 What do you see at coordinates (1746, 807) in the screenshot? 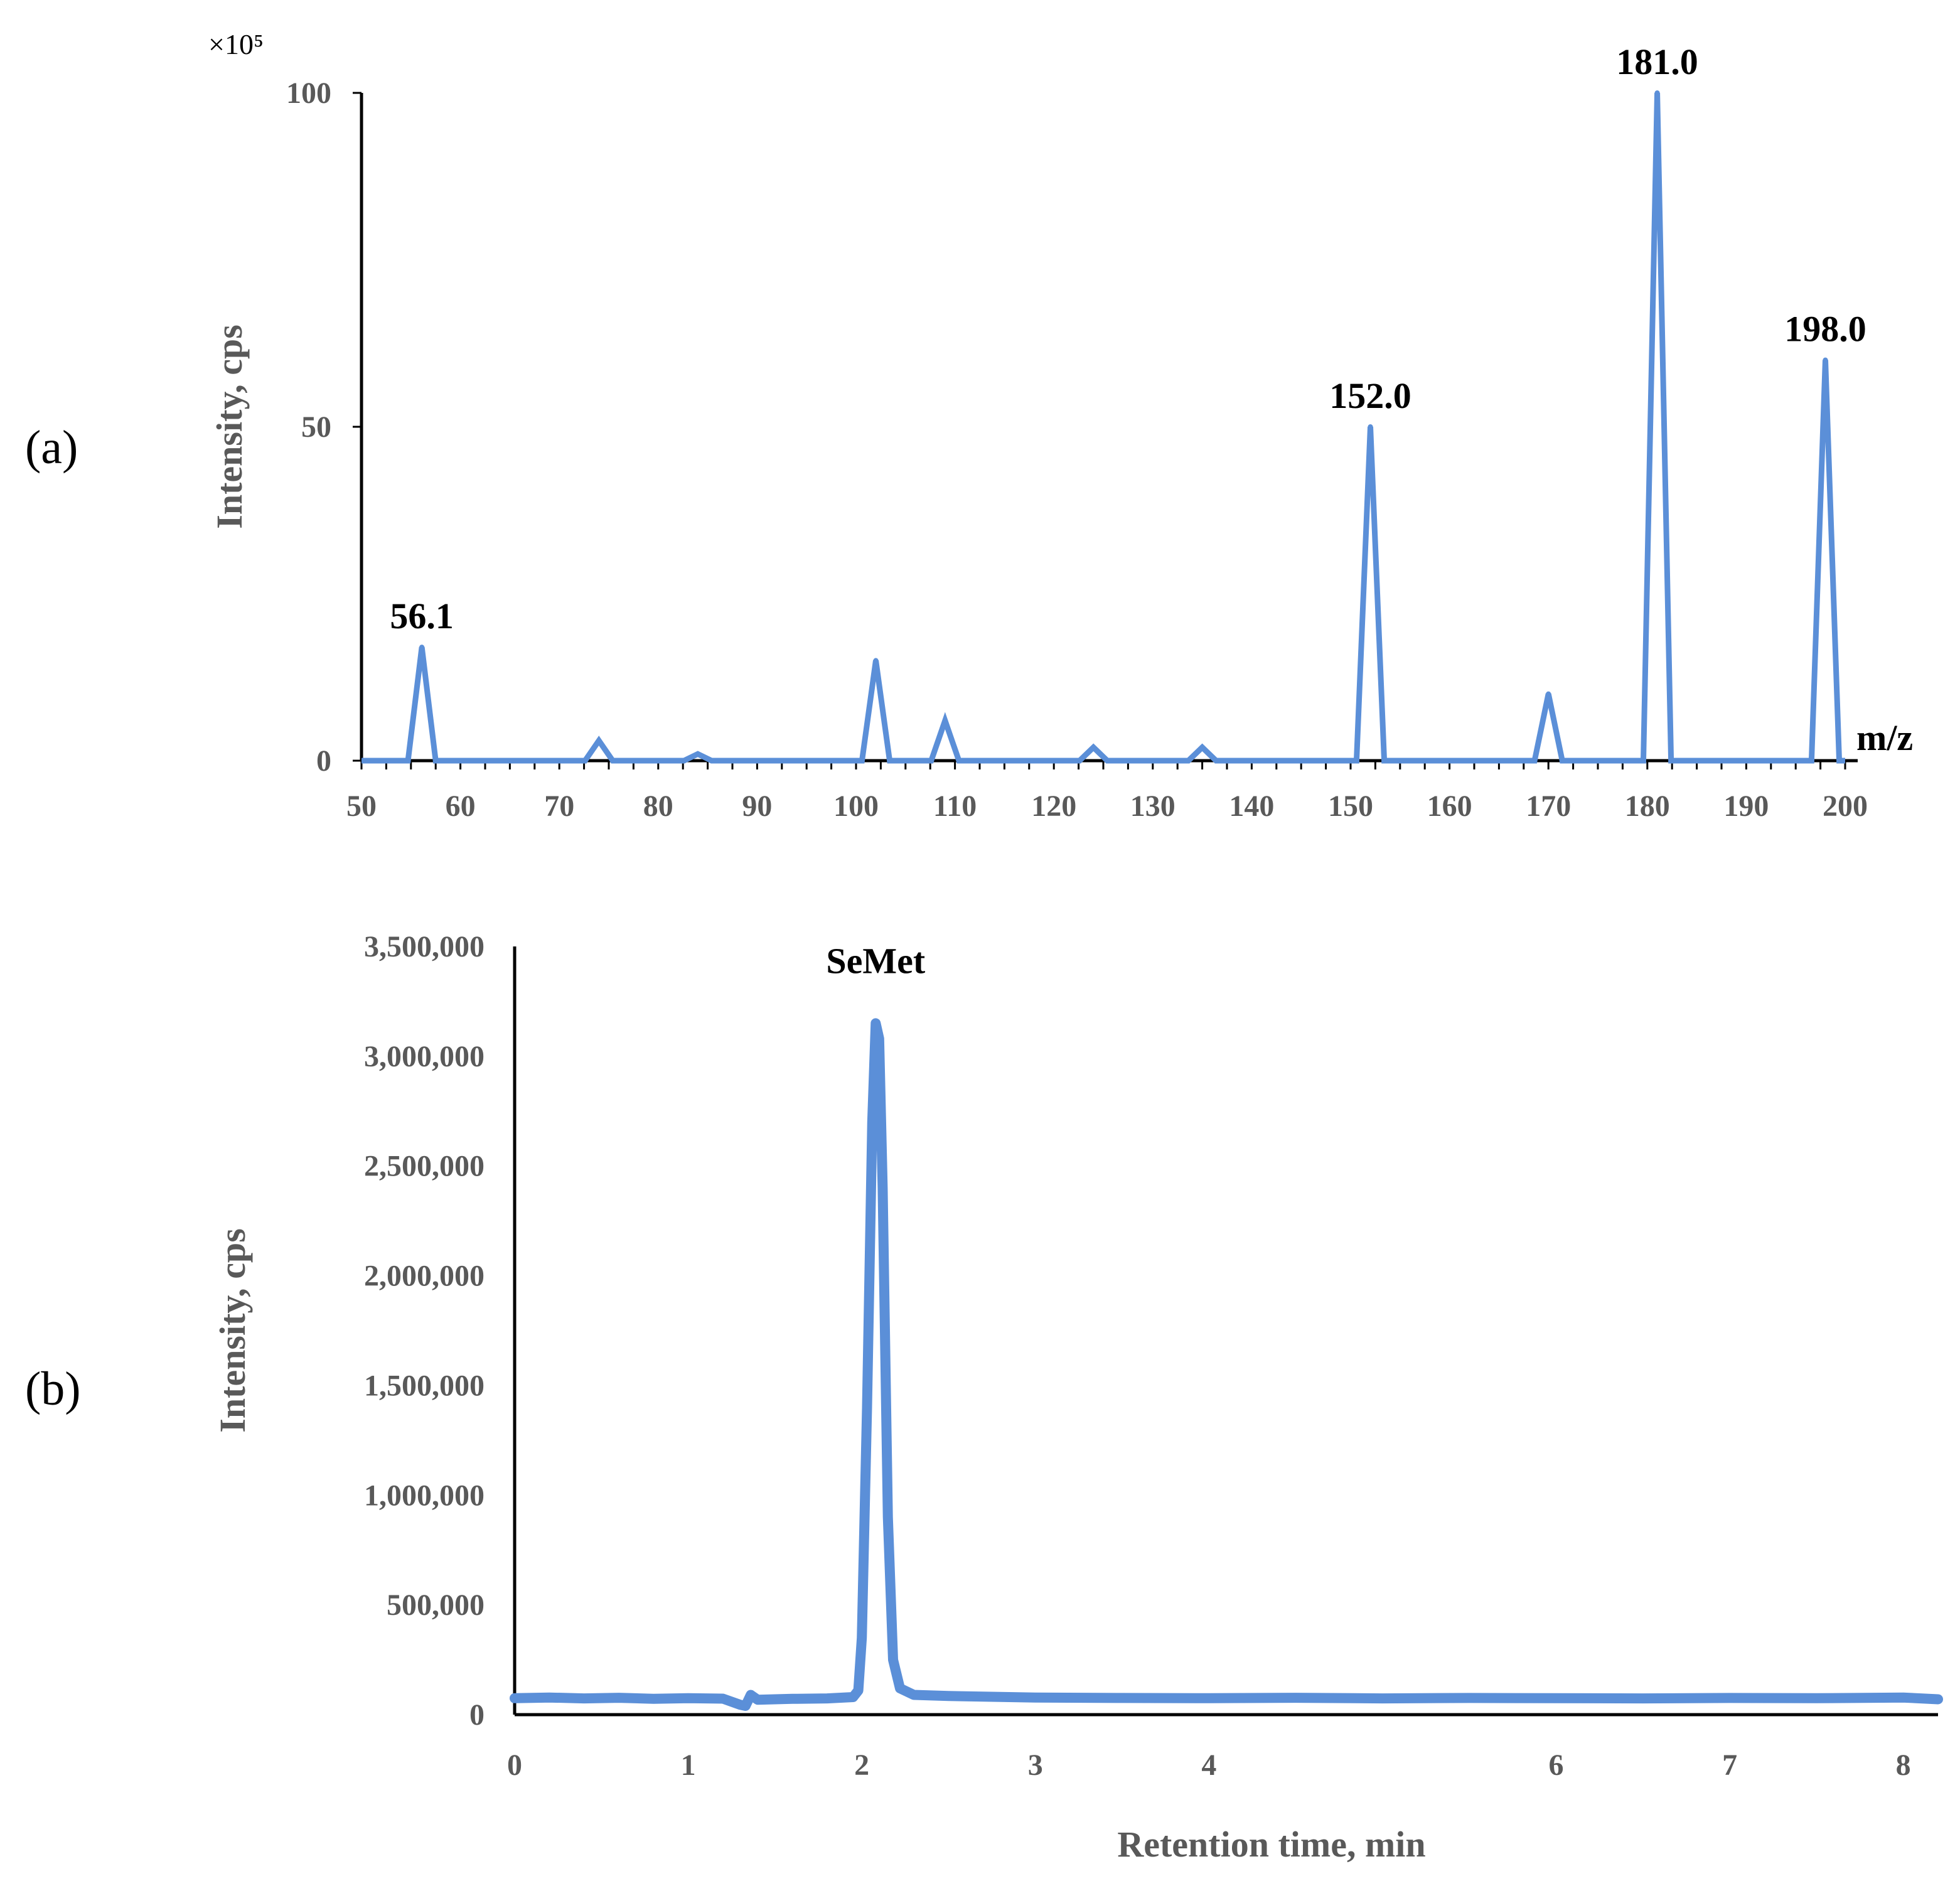
I see `panel-a-x-tick-label: 190` at bounding box center [1746, 807].